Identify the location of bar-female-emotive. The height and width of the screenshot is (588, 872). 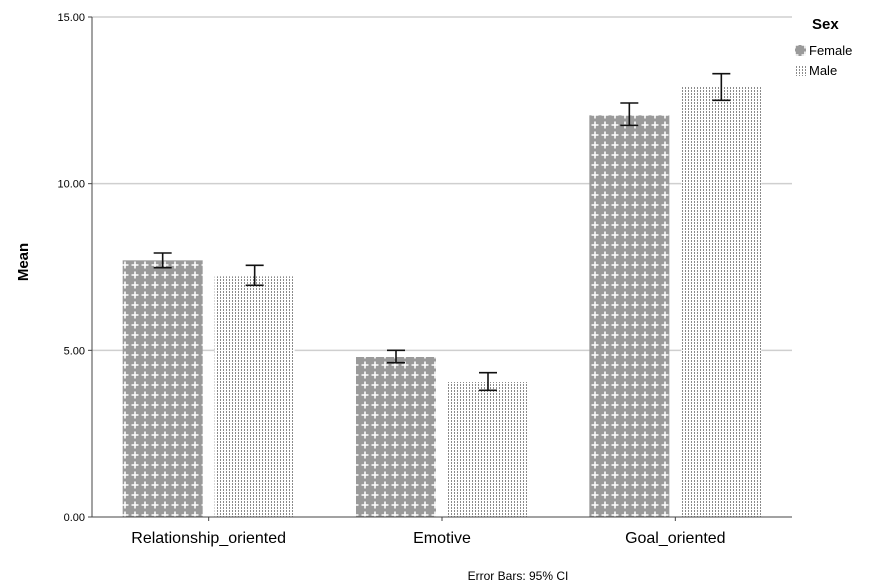
(396, 437).